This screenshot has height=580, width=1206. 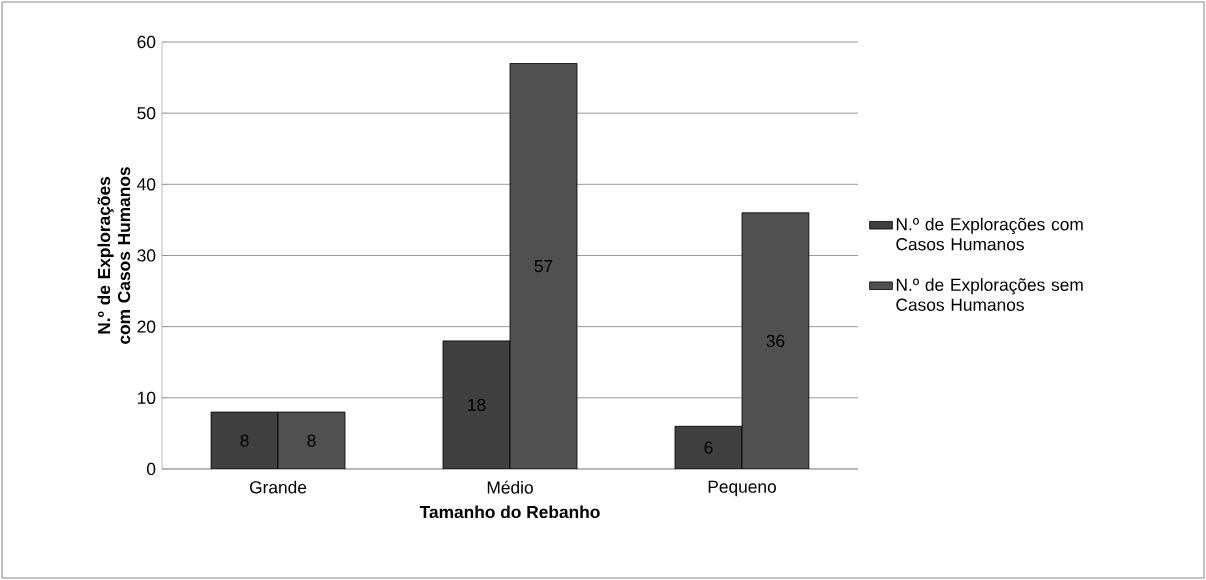 What do you see at coordinates (989, 234) in the screenshot?
I see `legend-label: N.º de Explorações com Casos Humanos` at bounding box center [989, 234].